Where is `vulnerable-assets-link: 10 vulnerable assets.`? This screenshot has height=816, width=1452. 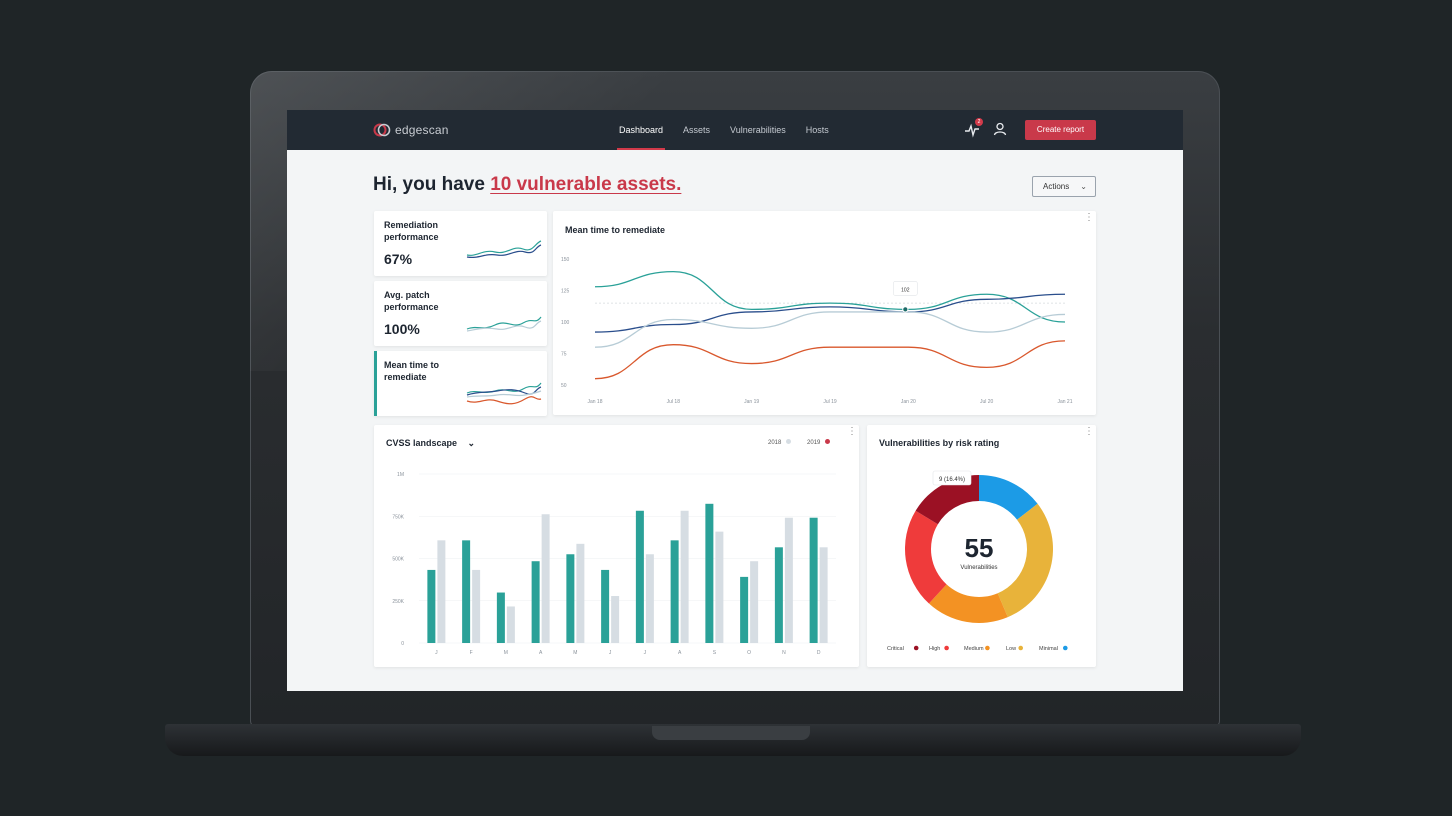 vulnerable-assets-link: 10 vulnerable assets. is located at coordinates (586, 184).